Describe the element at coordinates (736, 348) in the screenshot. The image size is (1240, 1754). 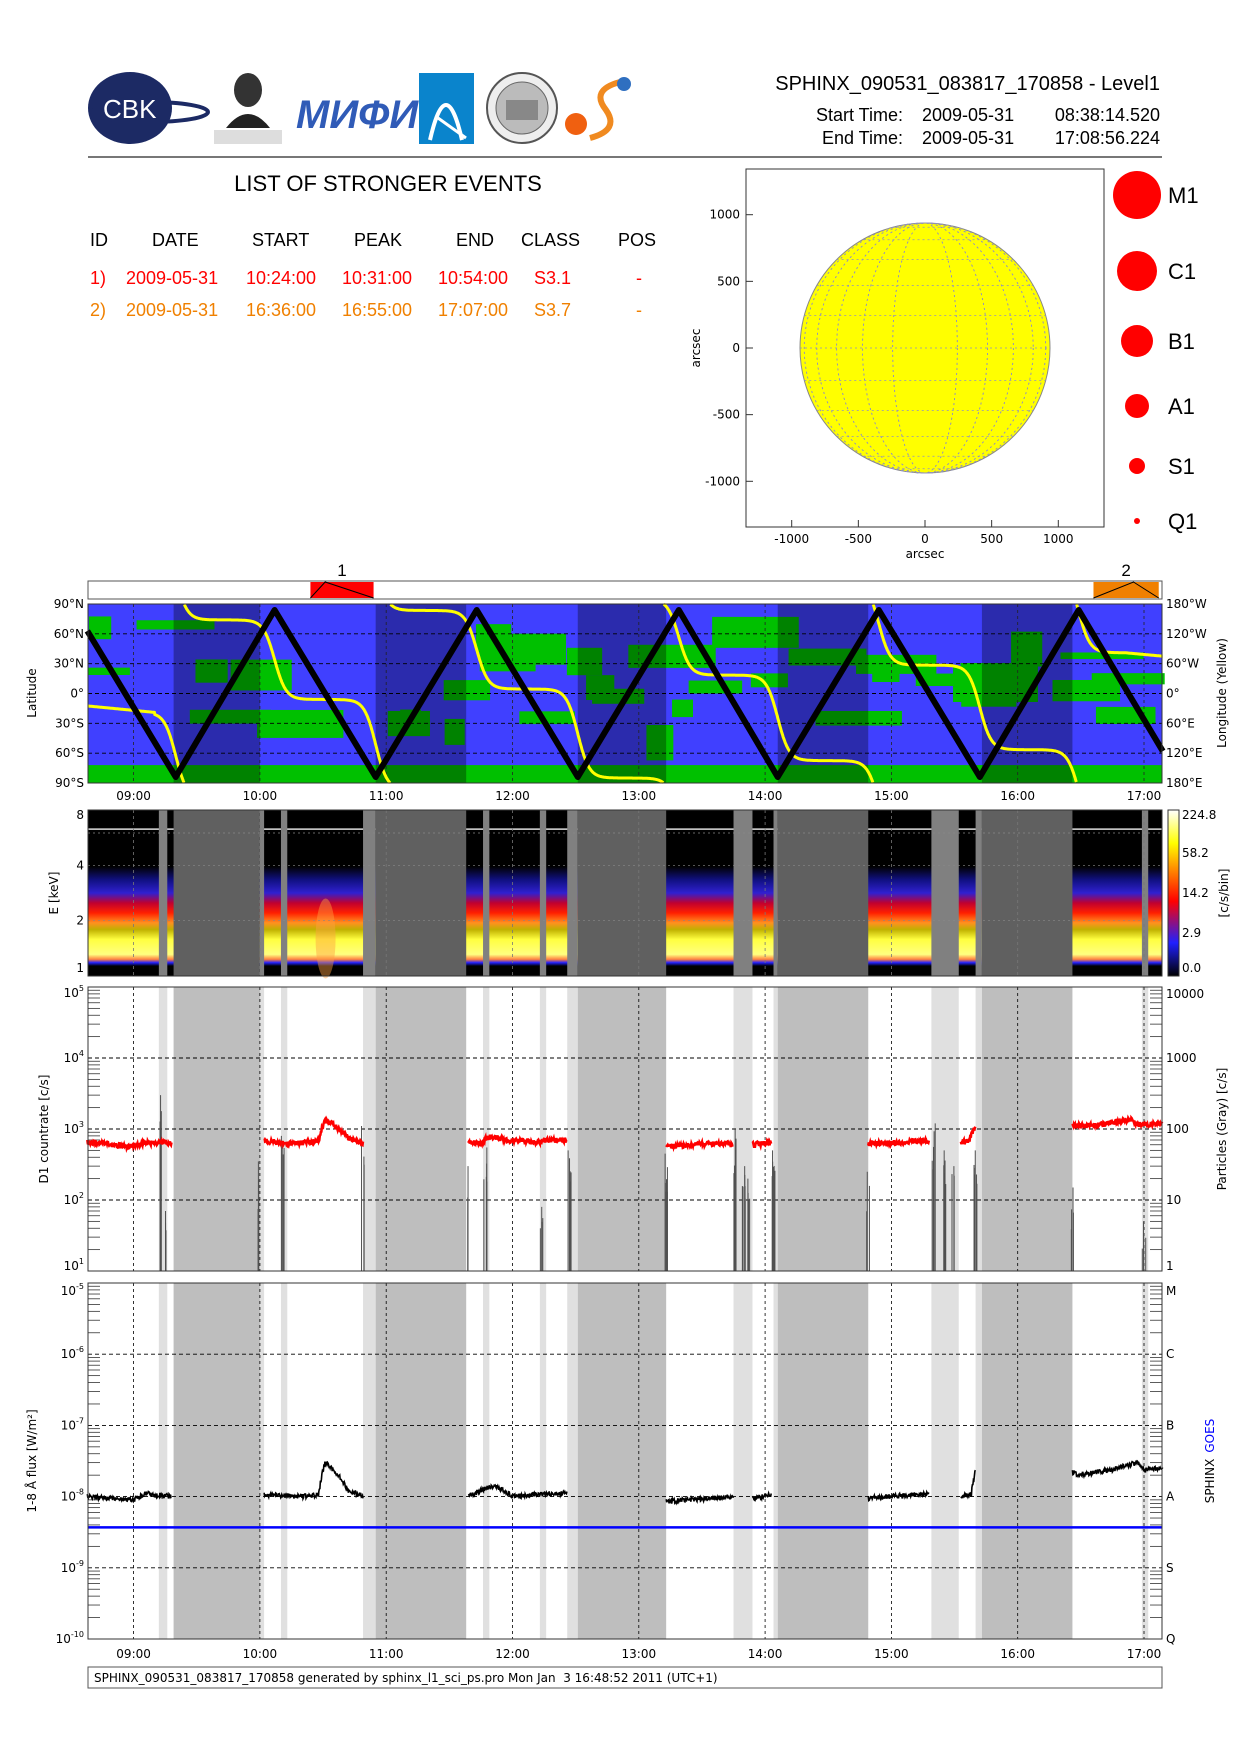
I see `y-tick-label: 0` at that location.